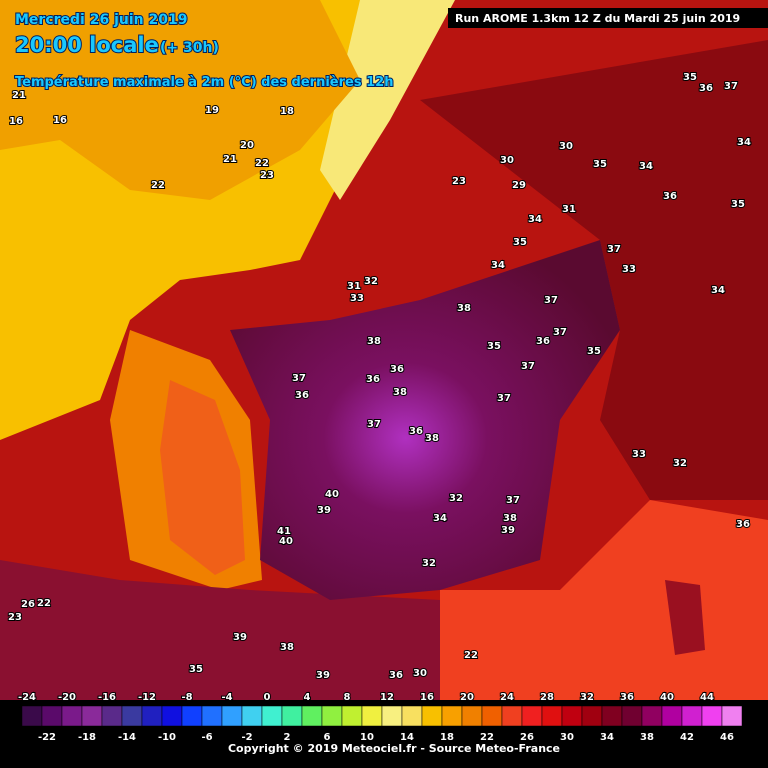  What do you see at coordinates (627, 697) in the screenshot?
I see `scale-label: 36` at bounding box center [627, 697].